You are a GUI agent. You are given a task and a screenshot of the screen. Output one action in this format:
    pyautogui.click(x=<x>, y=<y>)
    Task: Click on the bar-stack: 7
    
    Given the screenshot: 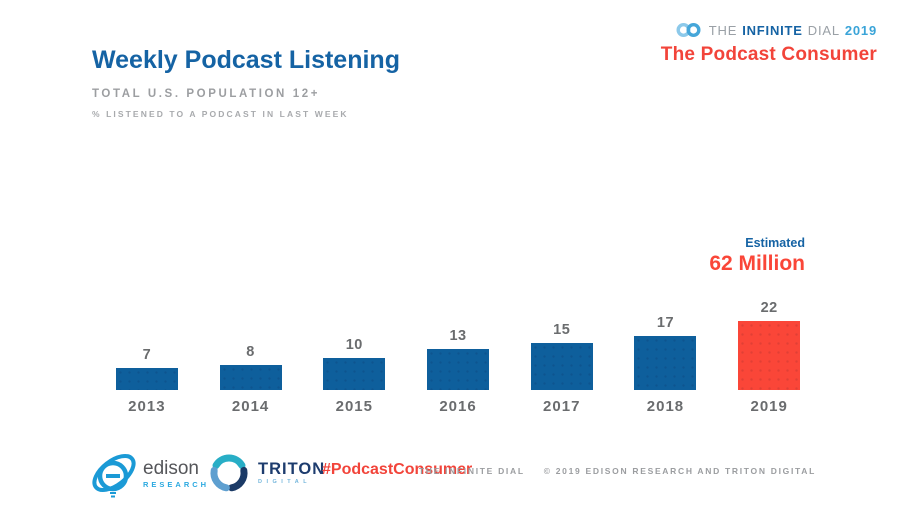 What is the action you would take?
    pyautogui.click(x=146, y=334)
    